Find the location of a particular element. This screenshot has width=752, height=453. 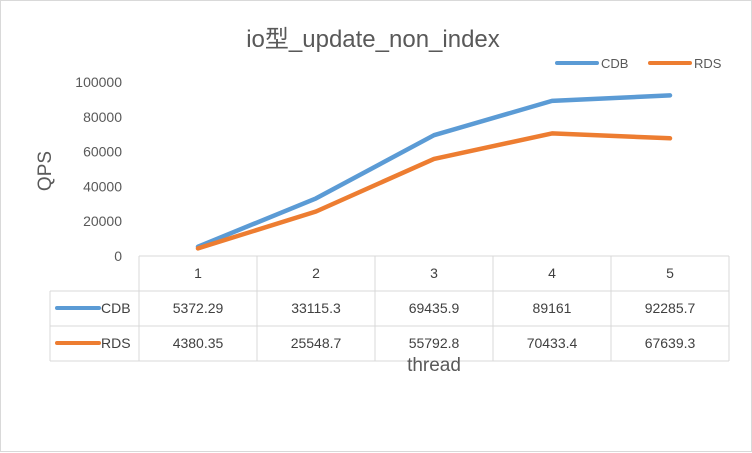

data-label: 92285.7 is located at coordinates (670, 308).